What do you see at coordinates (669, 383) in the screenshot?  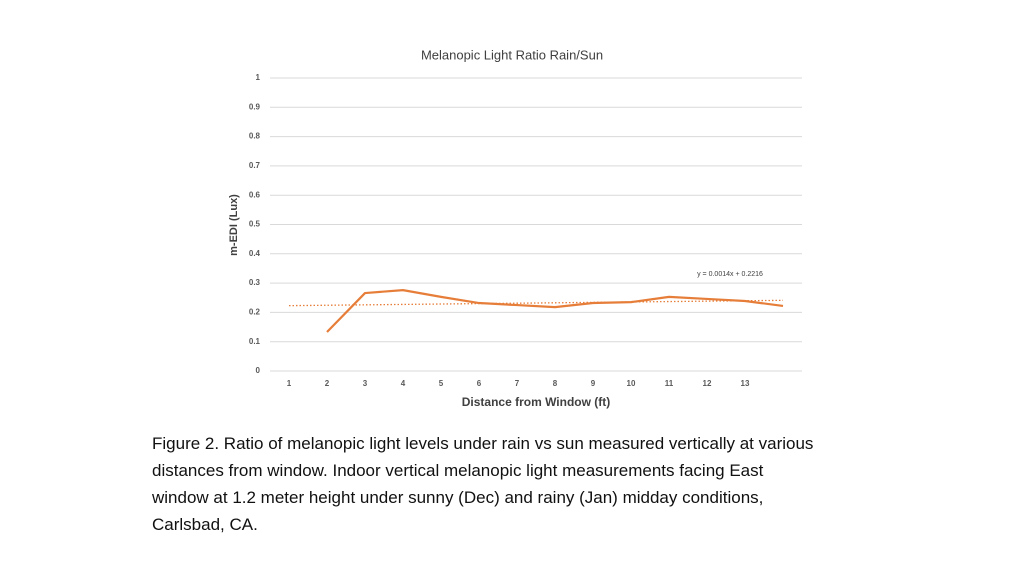 I see `x-tick-label: 11` at bounding box center [669, 383].